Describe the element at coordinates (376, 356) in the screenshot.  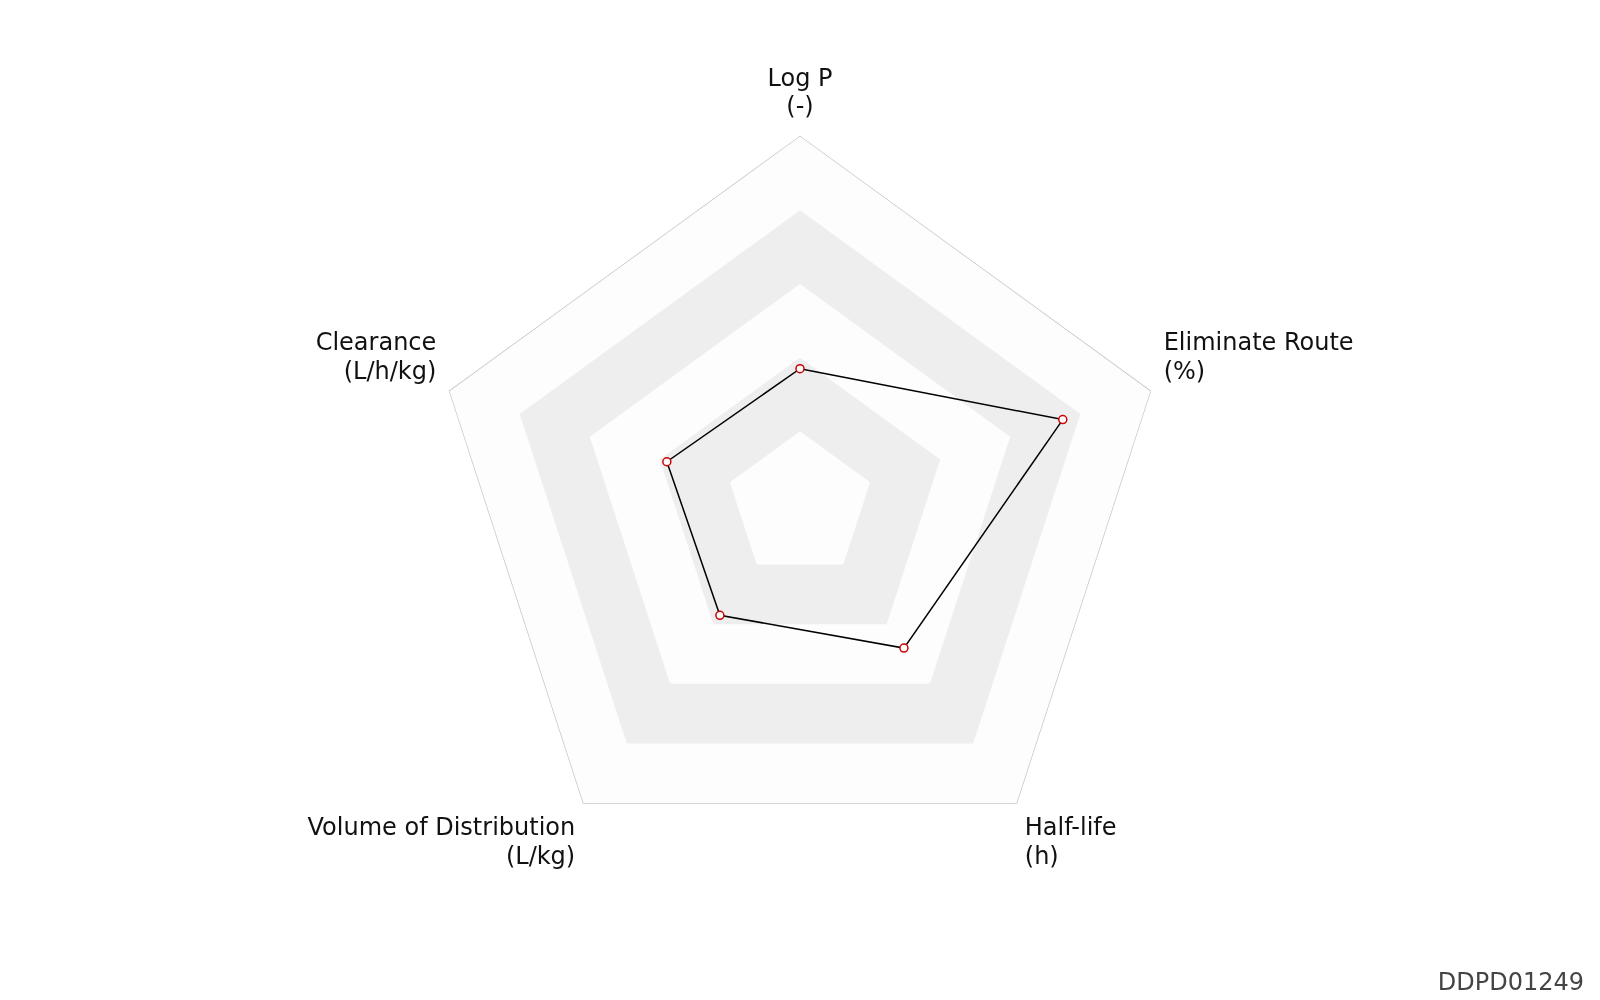
I see `spoke-label: Clearance (L/h/kg)` at that location.